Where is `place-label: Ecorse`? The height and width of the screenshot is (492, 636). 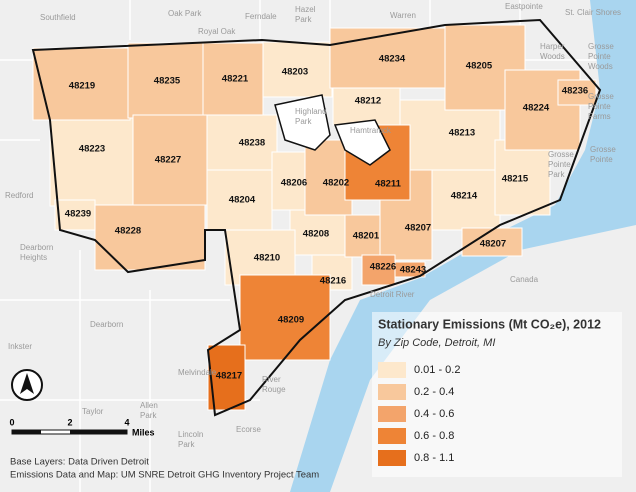
place-label: Ecorse is located at coordinates (248, 429).